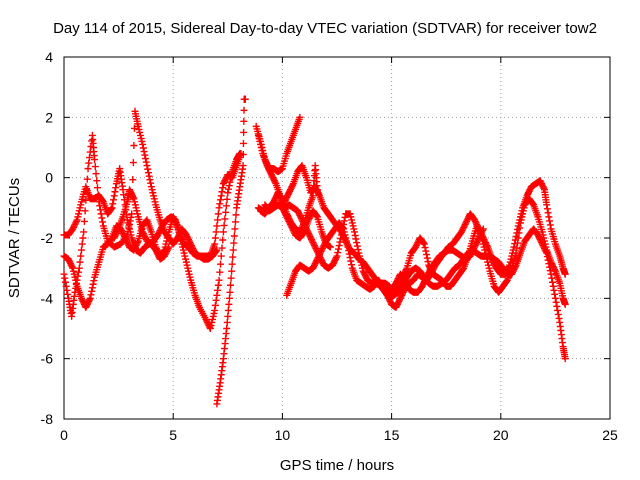 The height and width of the screenshot is (480, 640). What do you see at coordinates (64, 435) in the screenshot?
I see `x-tick-label: 0` at bounding box center [64, 435].